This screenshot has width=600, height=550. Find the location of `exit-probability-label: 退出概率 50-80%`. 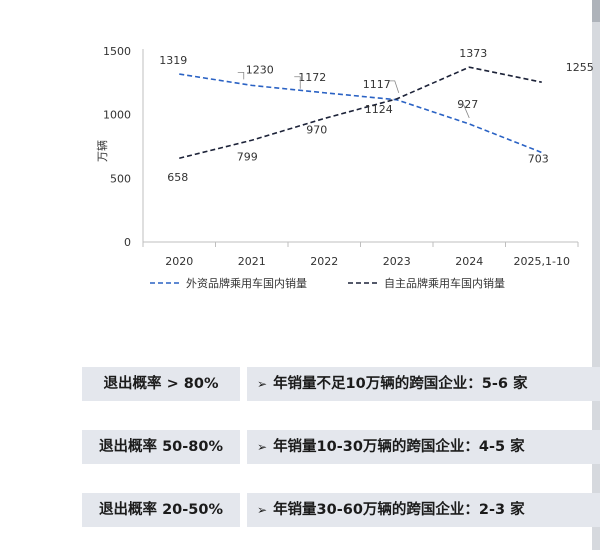

exit-probability-label: 退出概率 50-80% is located at coordinates (161, 447).